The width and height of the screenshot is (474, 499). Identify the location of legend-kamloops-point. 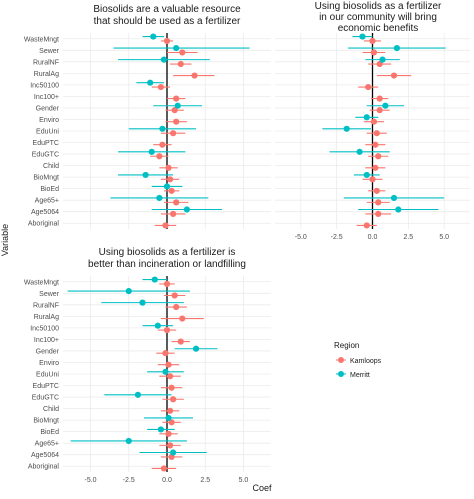
(341, 360).